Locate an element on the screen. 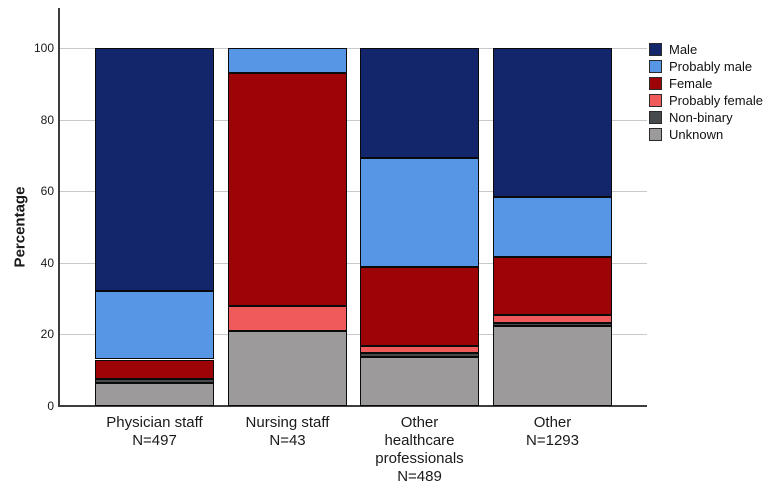  x-axis-label-line: N=43 is located at coordinates (287, 440).